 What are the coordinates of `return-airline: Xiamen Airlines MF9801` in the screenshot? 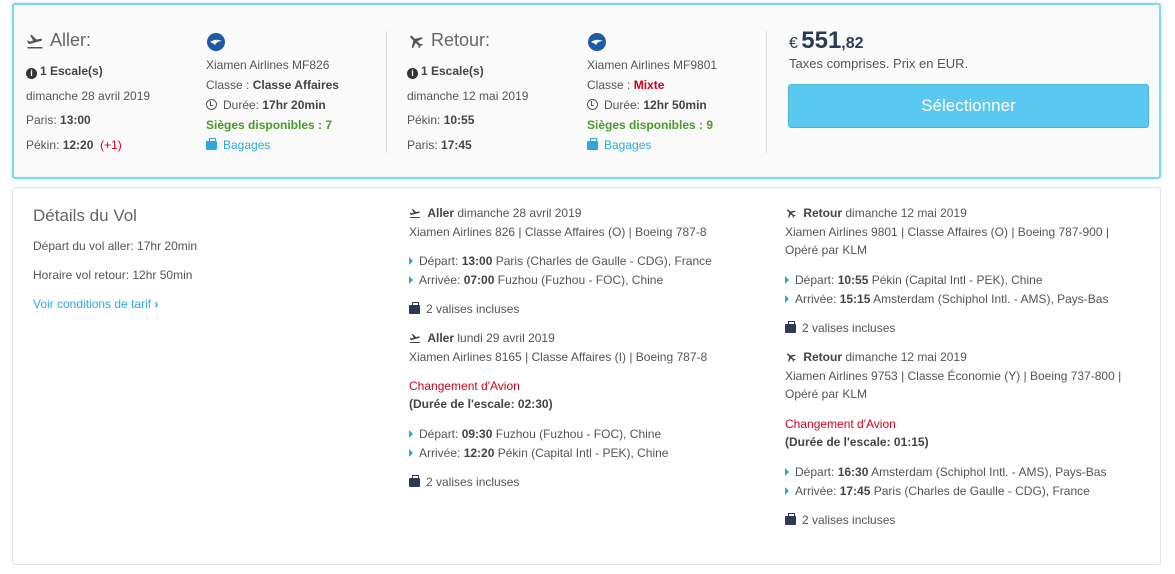 It's located at (652, 65).